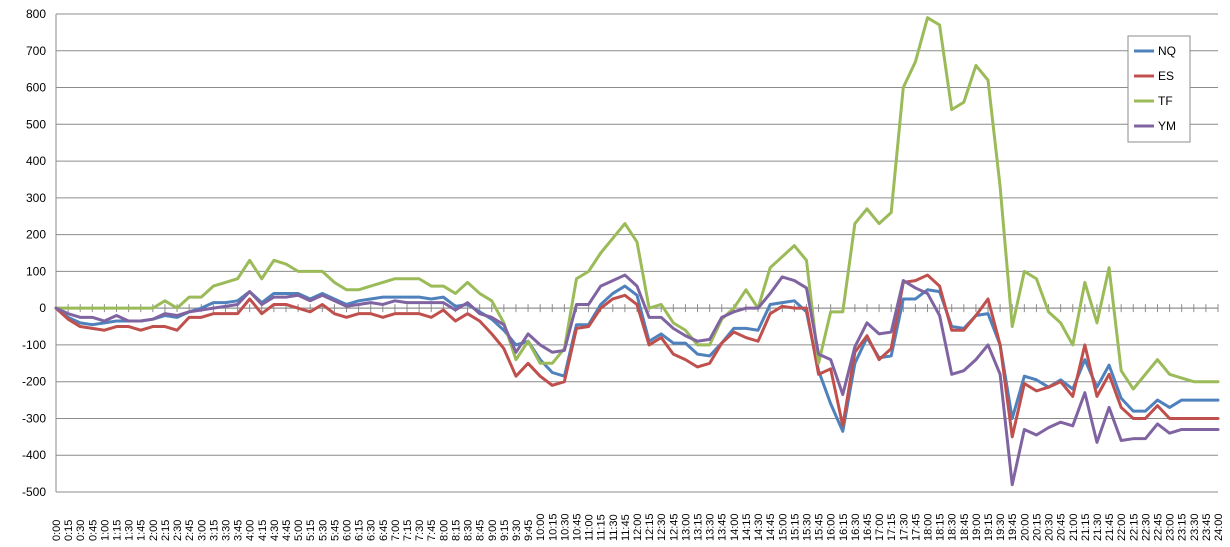  What do you see at coordinates (832, 527) in the screenshot?
I see `x-tick-label: 16:00` at bounding box center [832, 527].